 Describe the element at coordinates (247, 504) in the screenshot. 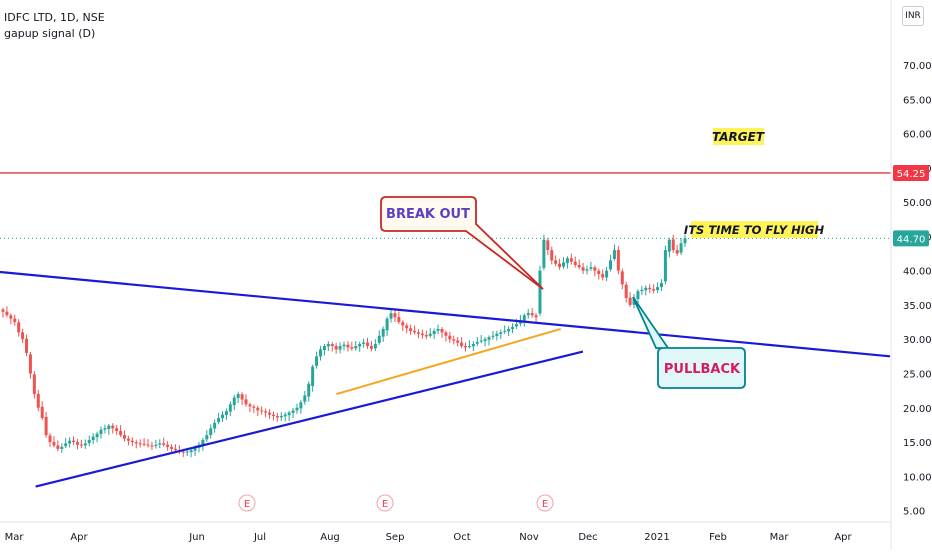

I see `earnings-marker-label: E` at that location.